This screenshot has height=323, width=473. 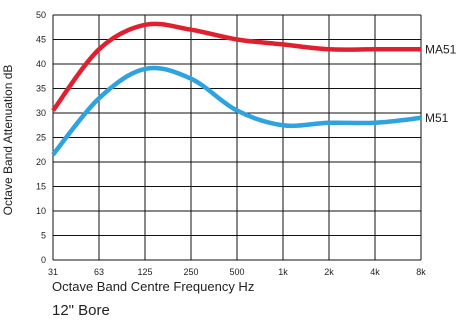 I want to click on x-tick-label: 63, so click(x=99, y=272).